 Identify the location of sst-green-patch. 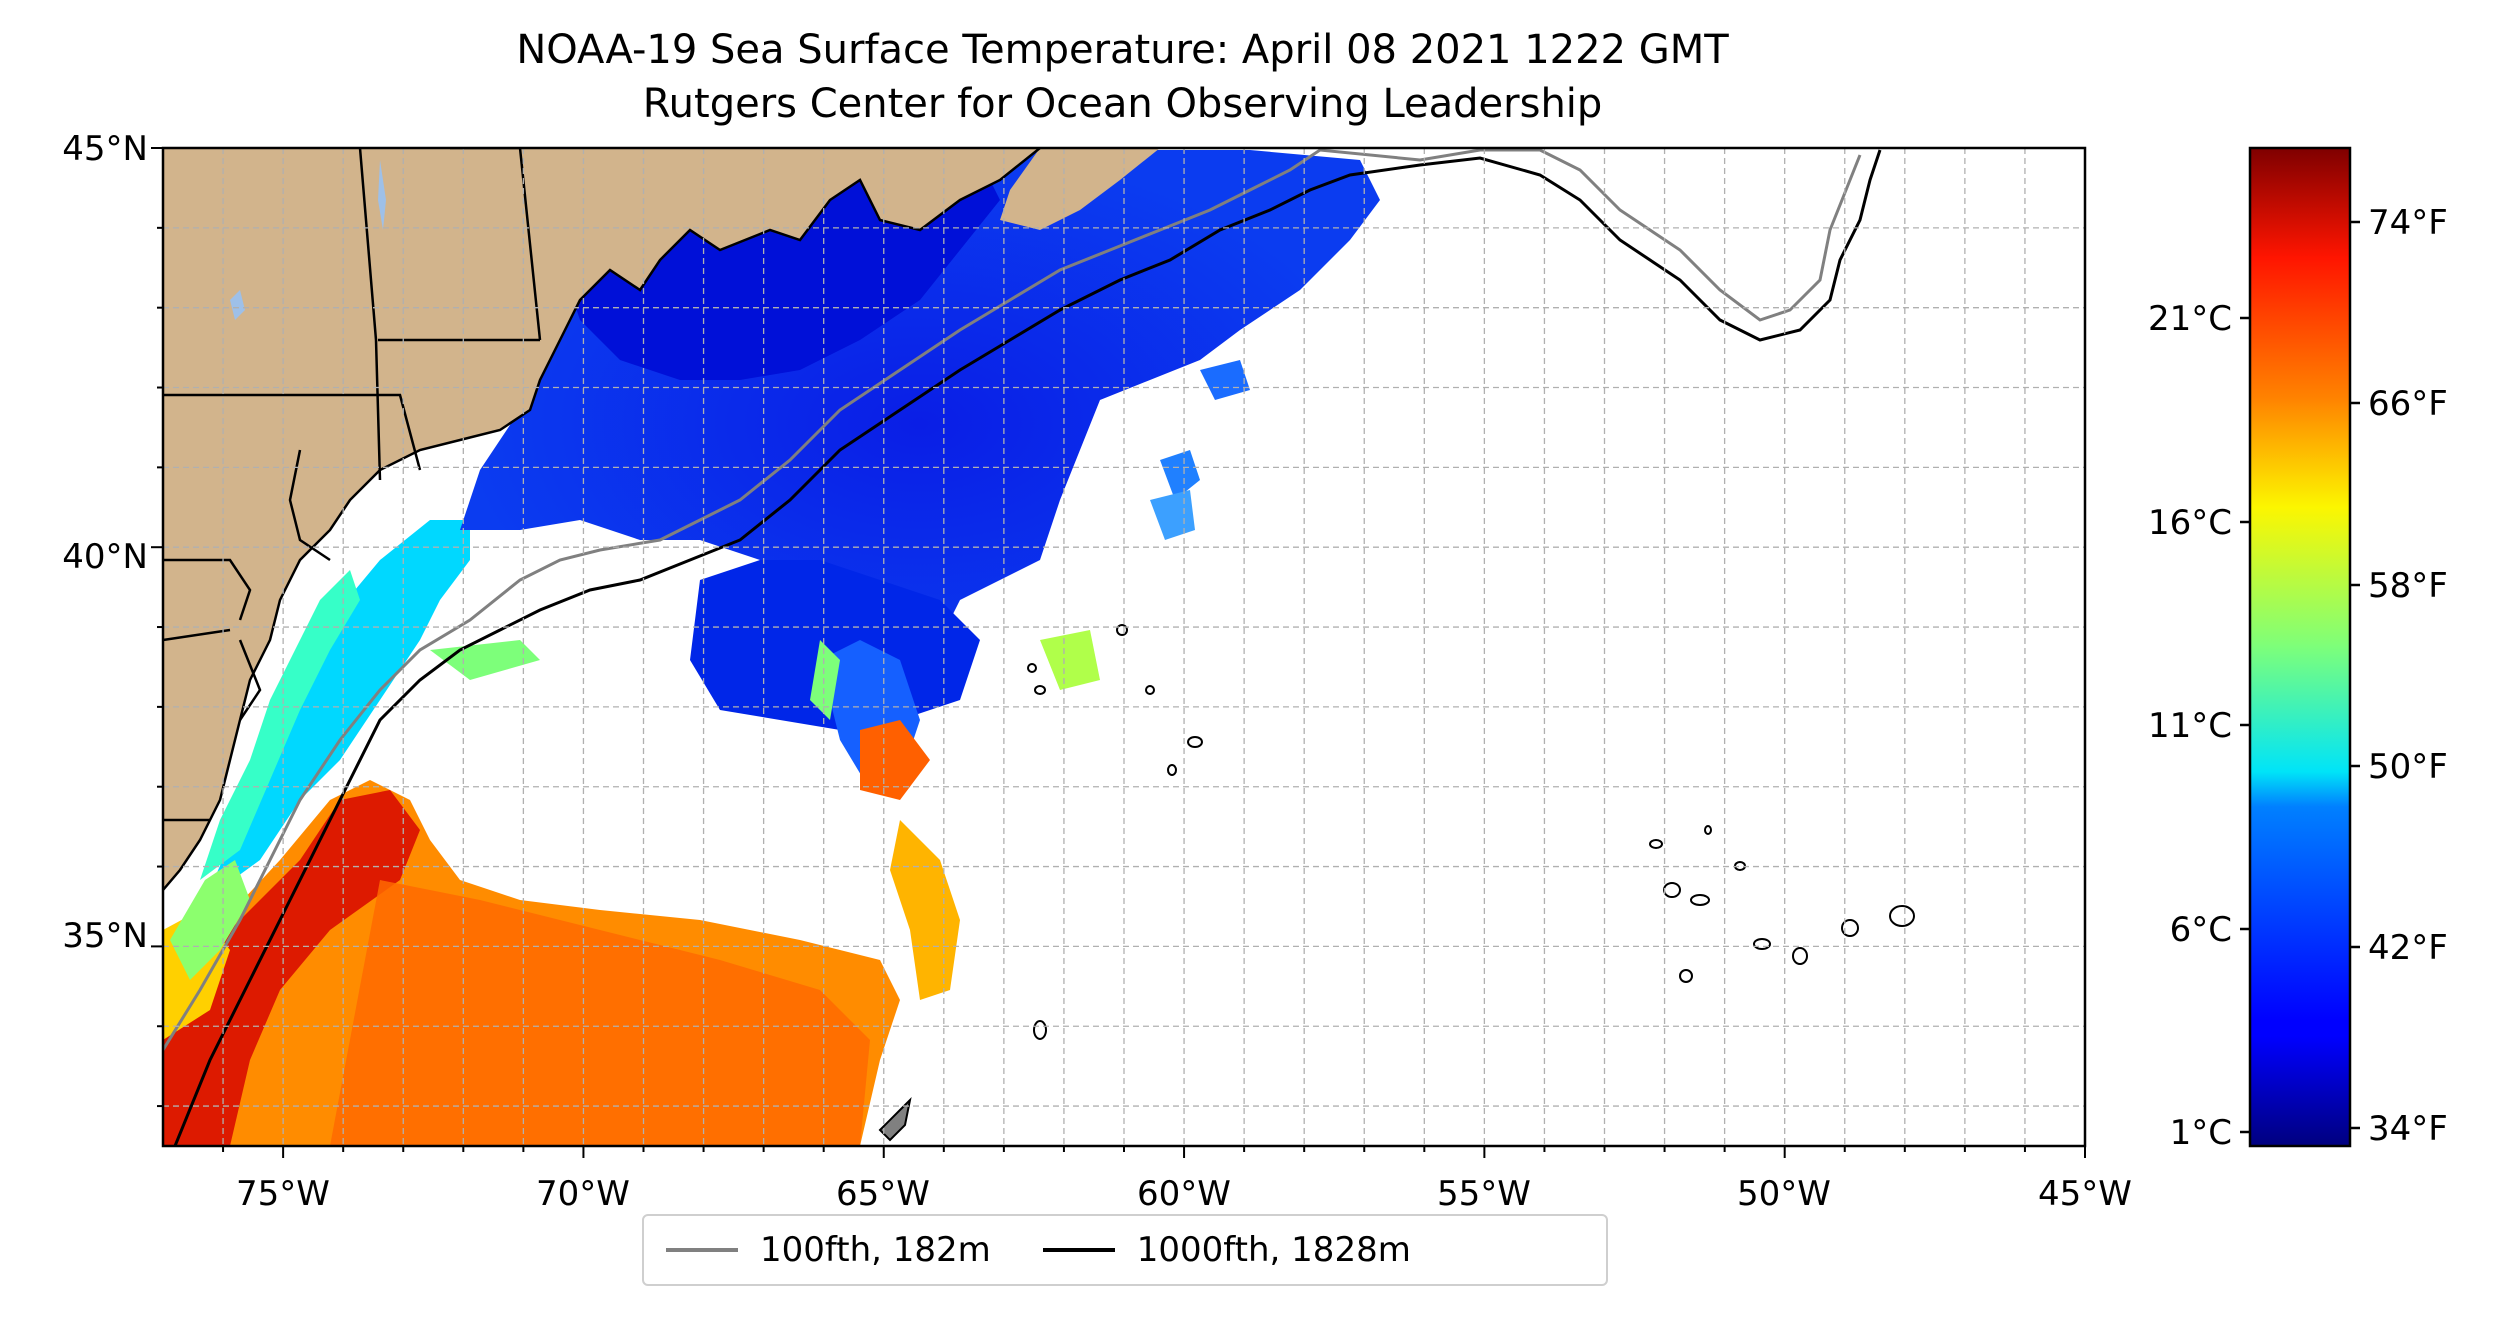
(1070, 660).